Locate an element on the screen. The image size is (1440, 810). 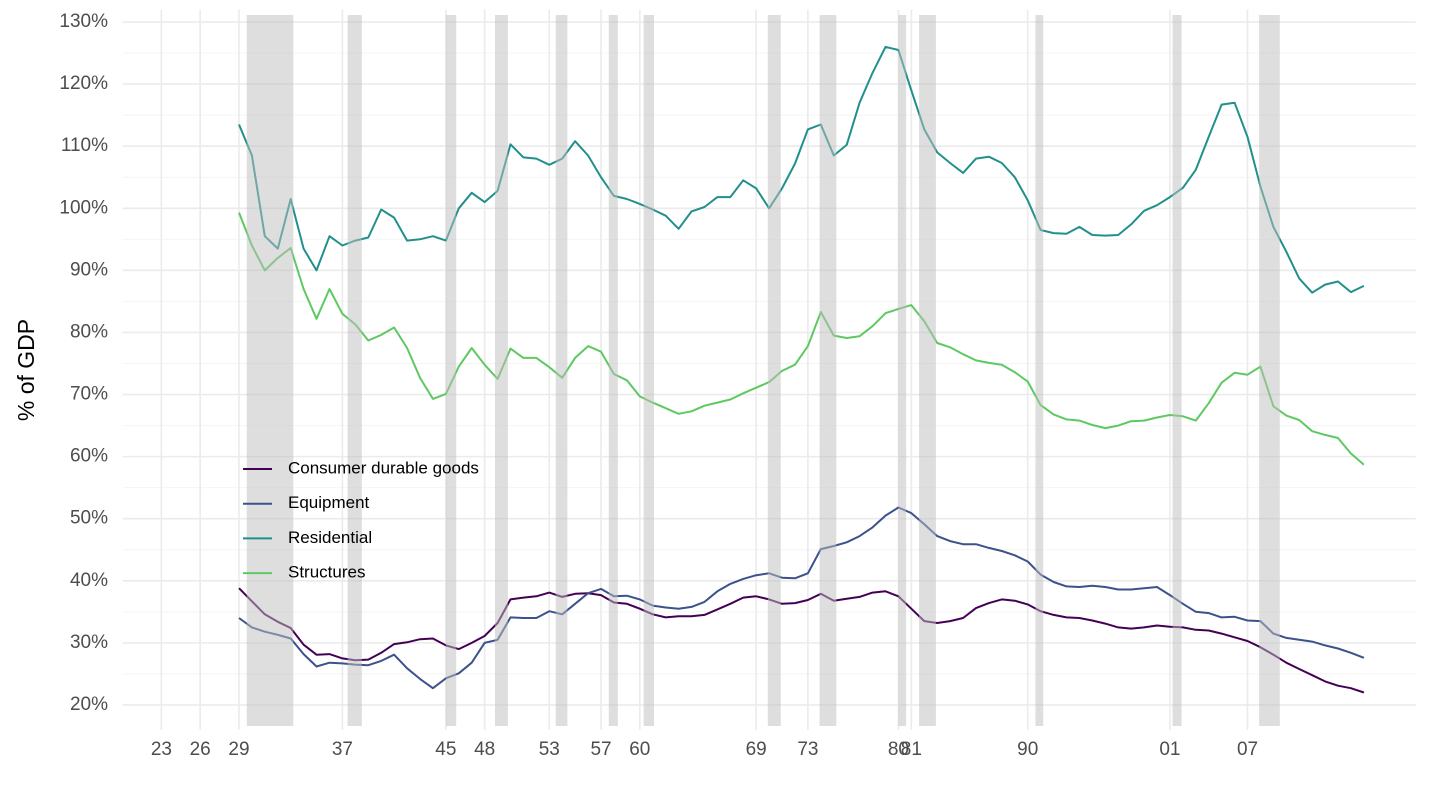
legend-label: Structures is located at coordinates (326, 572).